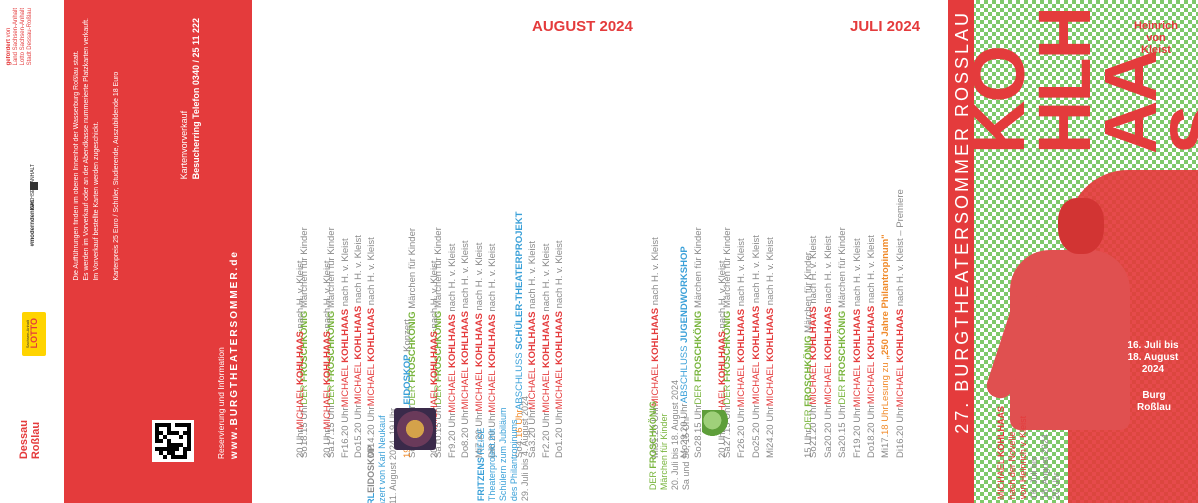  I want to click on actor-body-illustration, so click(1070, 340).